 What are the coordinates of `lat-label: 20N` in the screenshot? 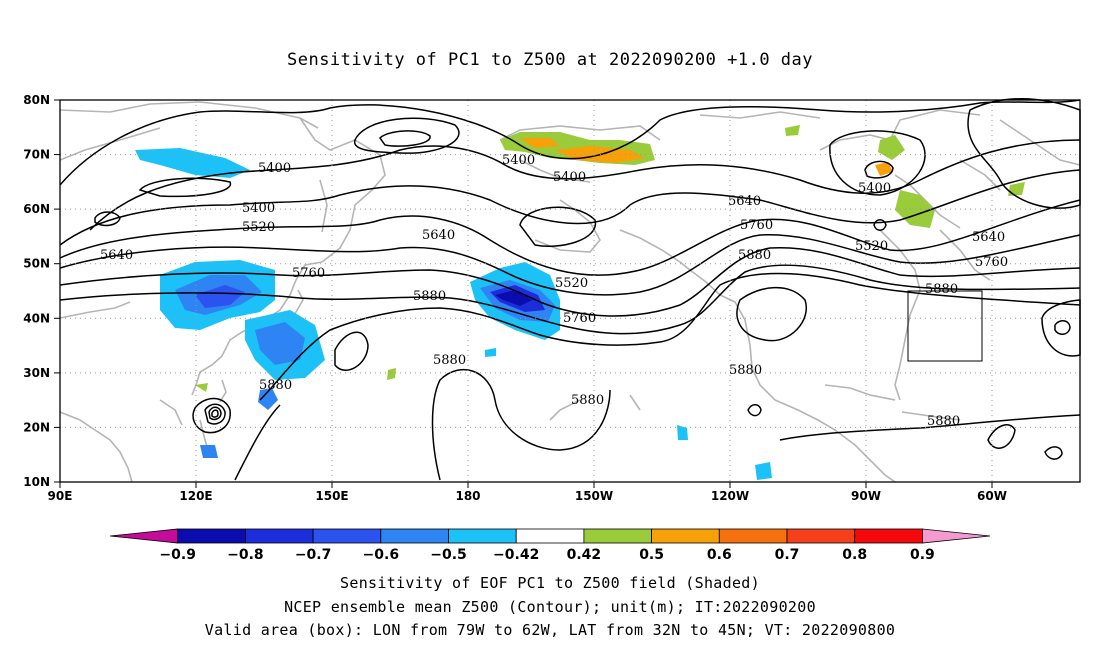 It's located at (36, 427).